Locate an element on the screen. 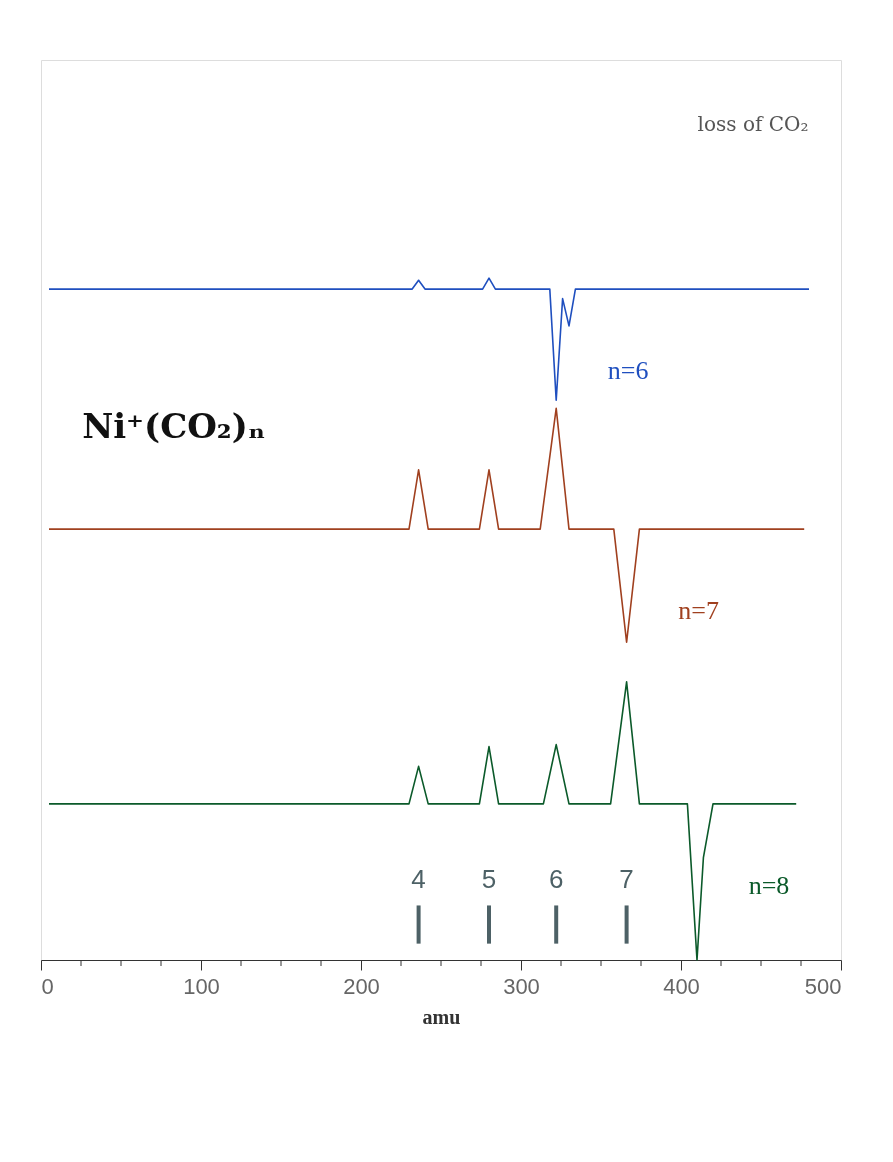 The height and width of the screenshot is (1162, 893). series-label: n=8 is located at coordinates (769, 885).